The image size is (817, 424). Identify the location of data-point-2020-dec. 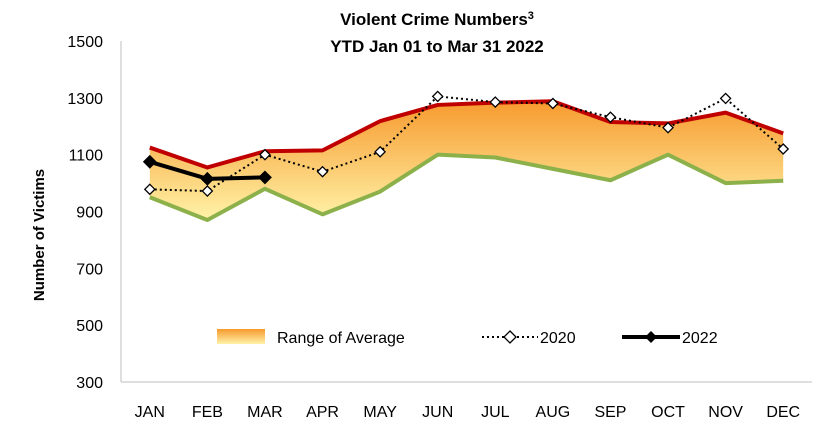
(783, 149).